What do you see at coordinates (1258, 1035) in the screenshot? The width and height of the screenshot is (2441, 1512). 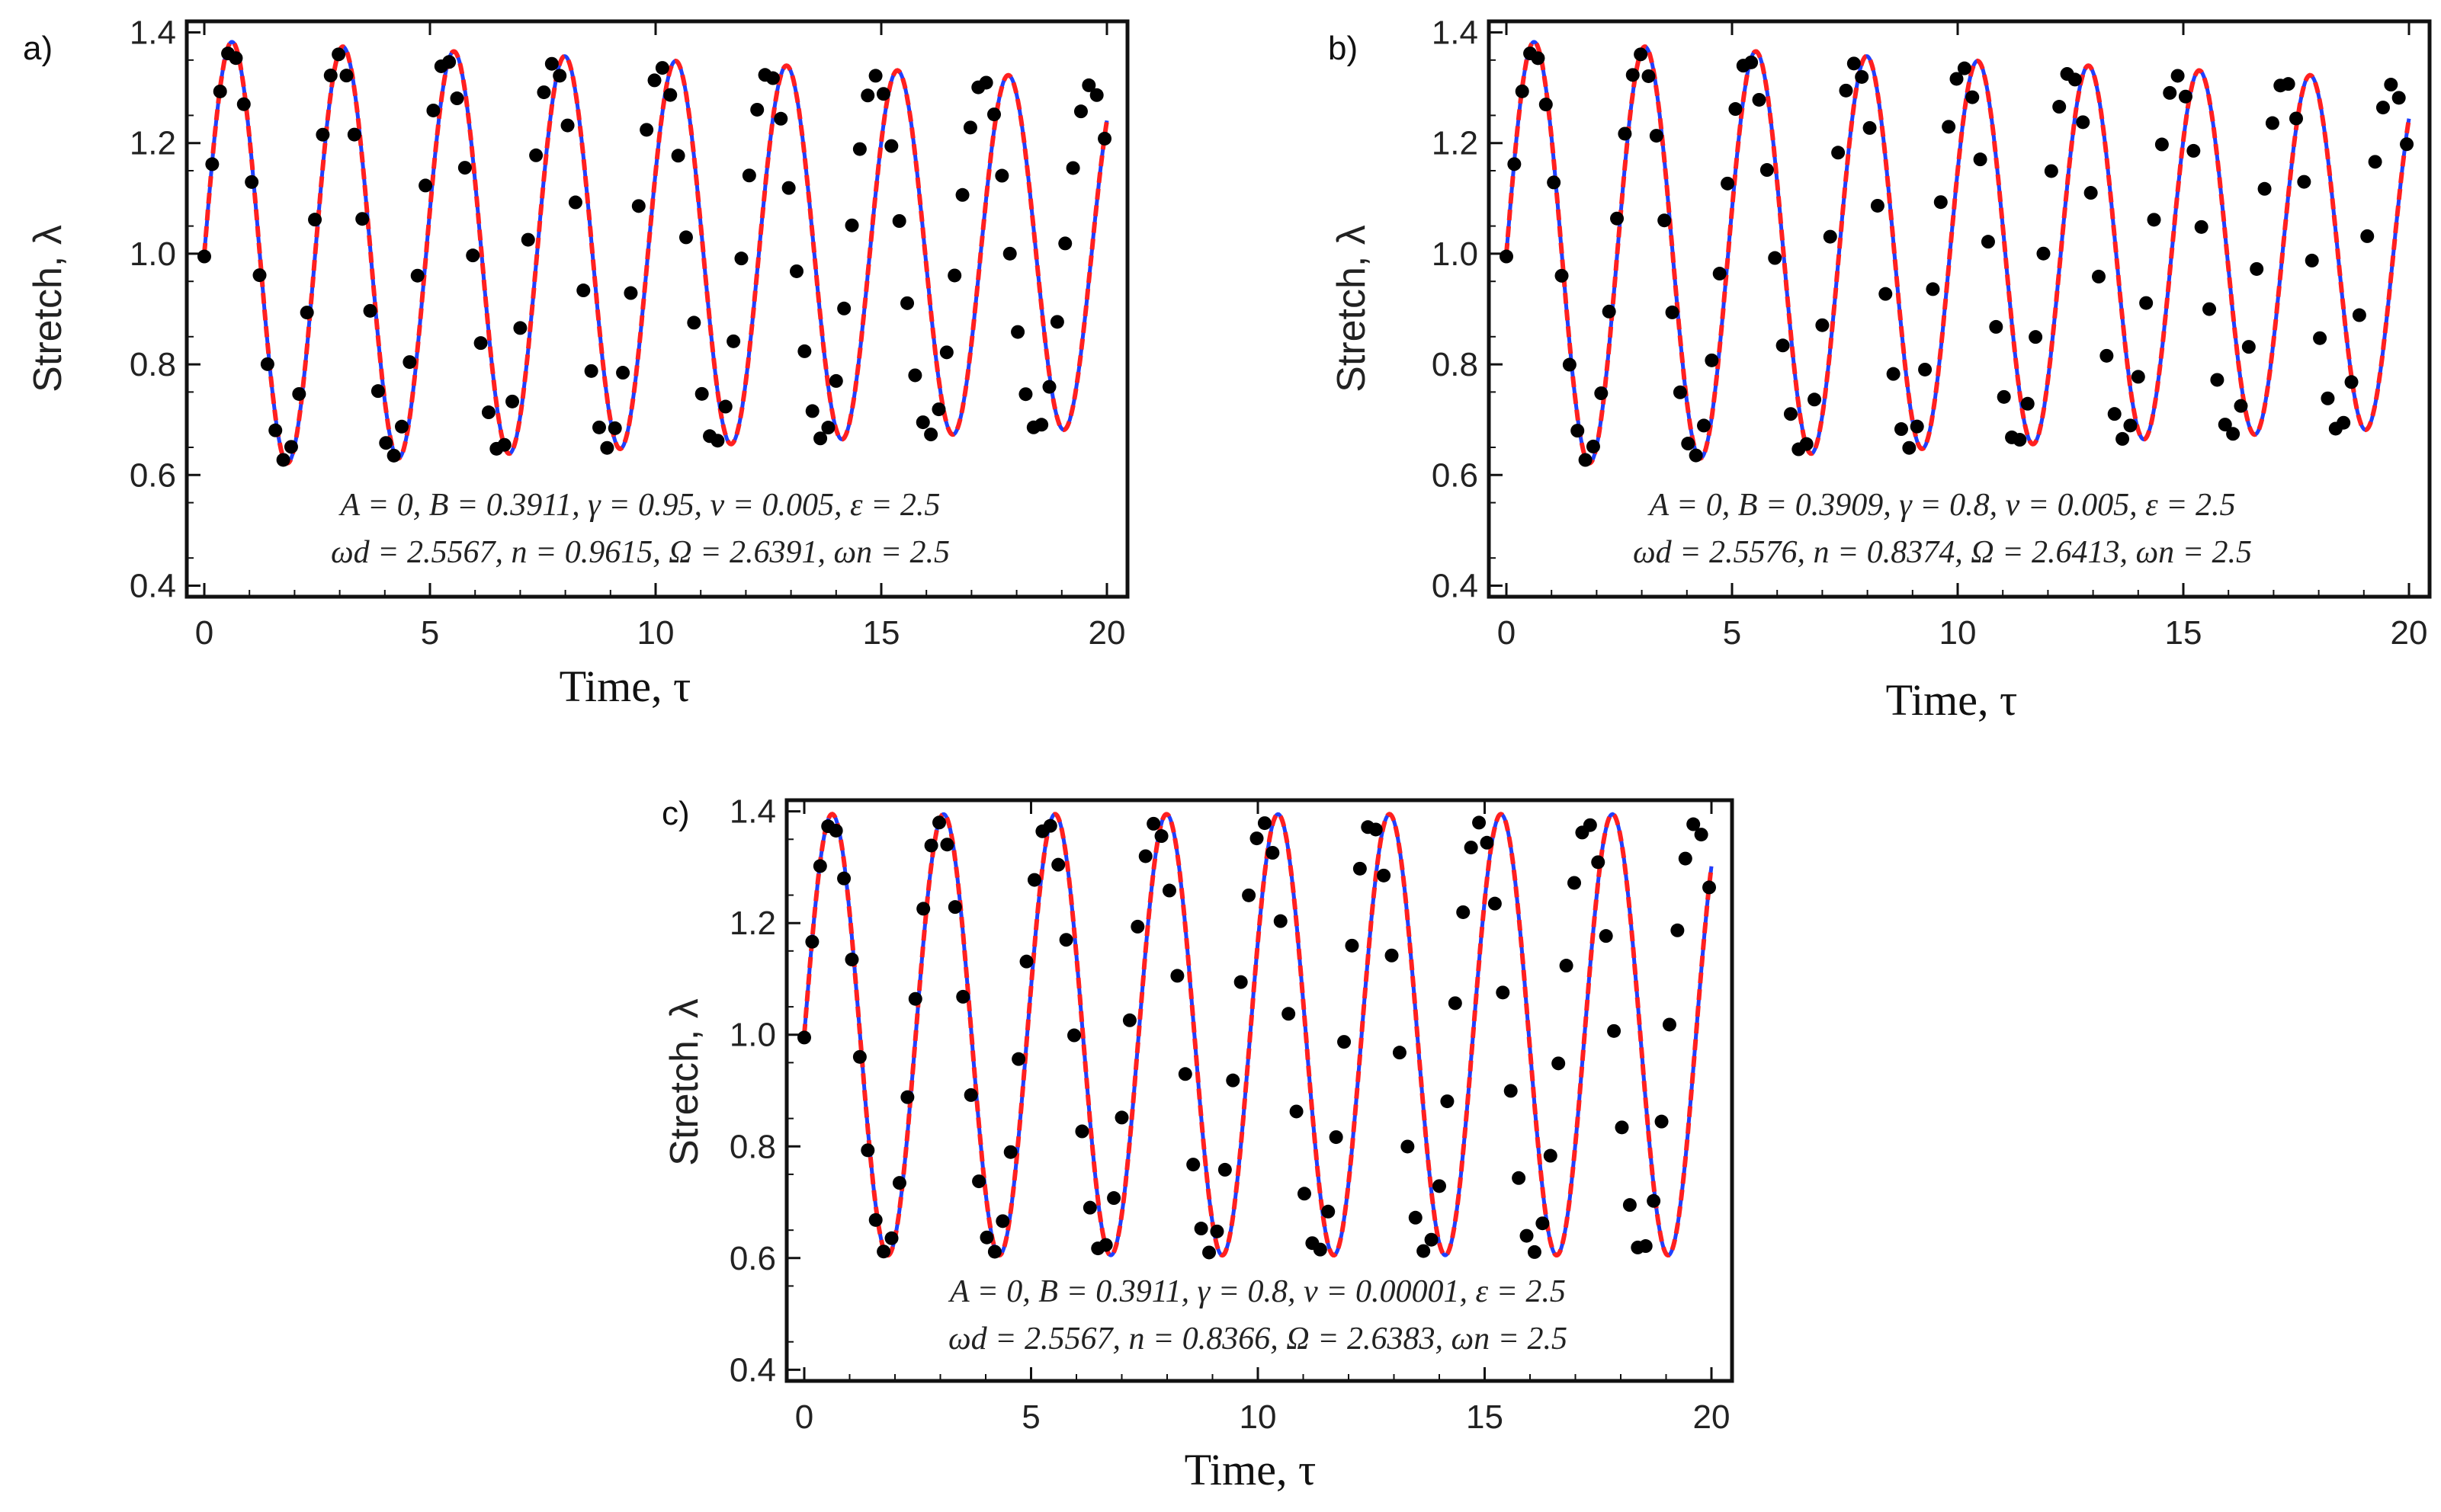 I see `analytical-curve` at bounding box center [1258, 1035].